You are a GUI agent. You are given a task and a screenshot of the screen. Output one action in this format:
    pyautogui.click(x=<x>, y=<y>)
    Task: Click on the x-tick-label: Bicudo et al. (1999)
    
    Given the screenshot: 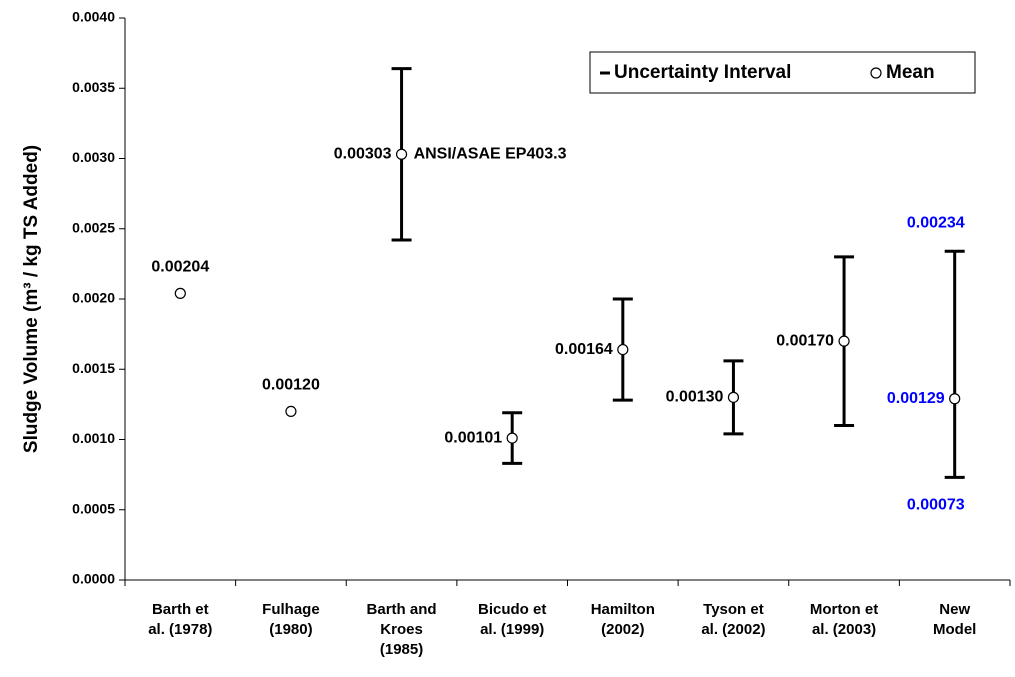 What is the action you would take?
    pyautogui.click(x=512, y=619)
    